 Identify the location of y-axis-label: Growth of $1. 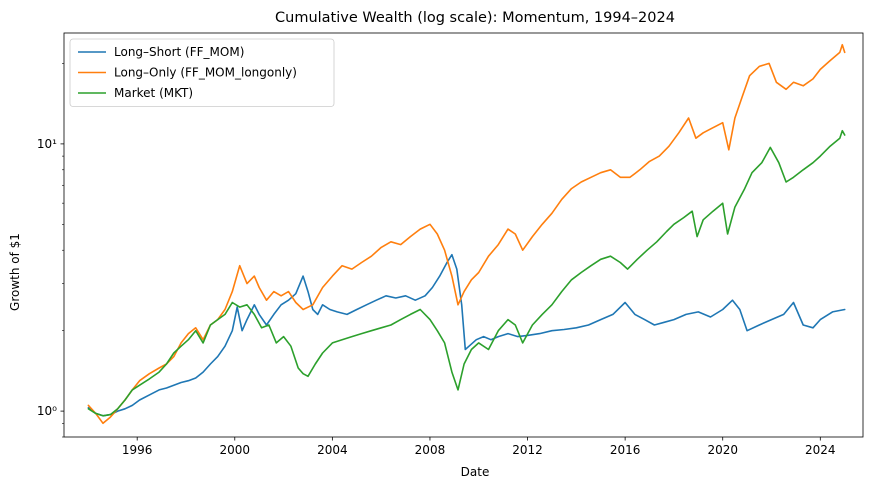
(15, 272).